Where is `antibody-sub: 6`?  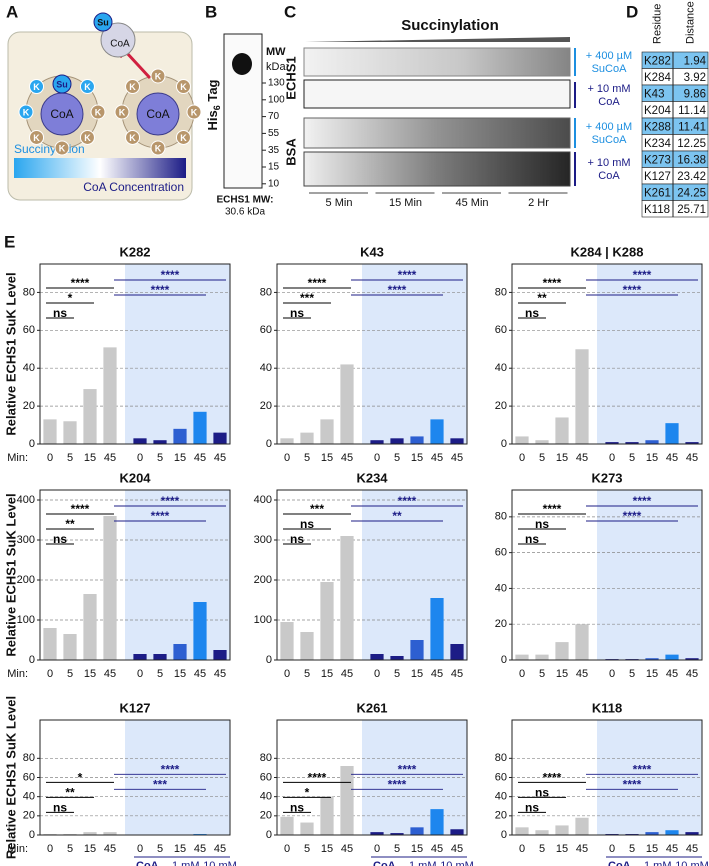
antibody-sub: 6 is located at coordinates (217, 107).